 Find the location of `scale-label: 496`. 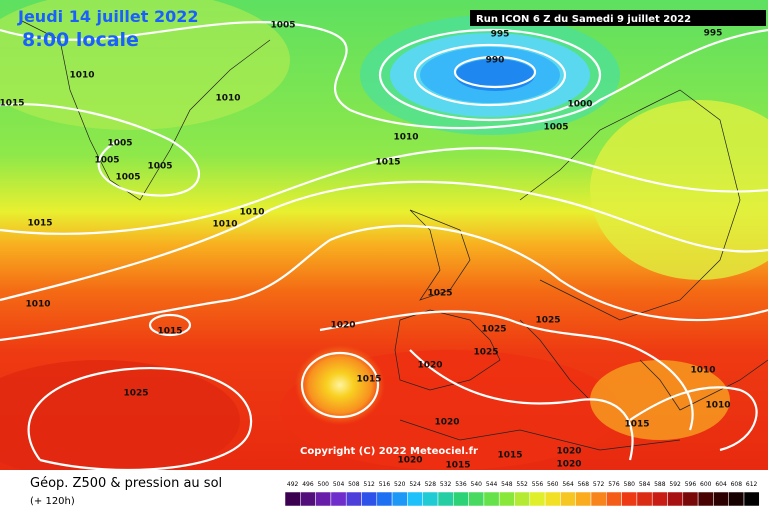

scale-label: 496 is located at coordinates (308, 484).